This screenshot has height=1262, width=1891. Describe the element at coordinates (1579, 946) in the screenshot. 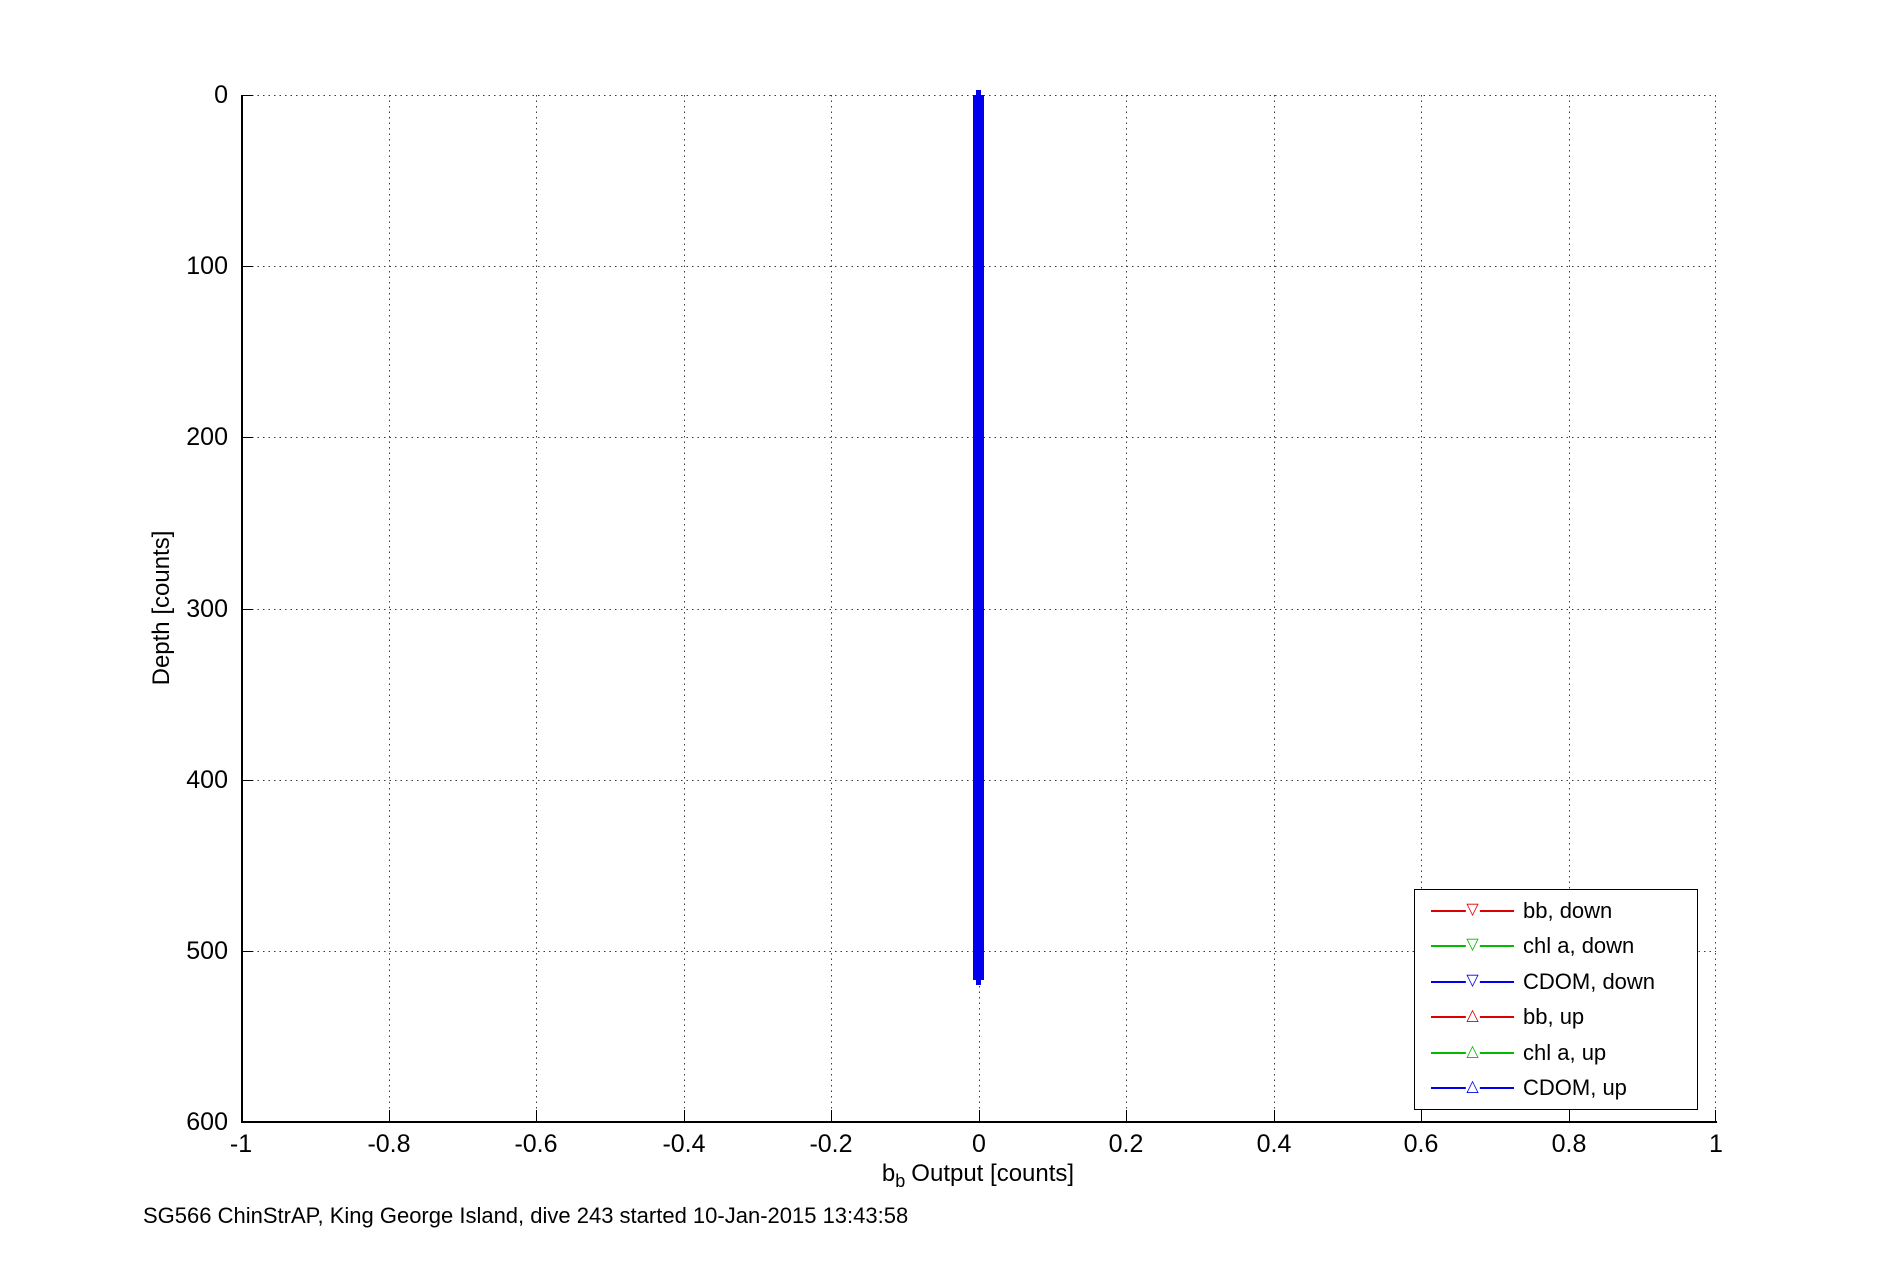

I see `legend-label: chl a, down` at that location.